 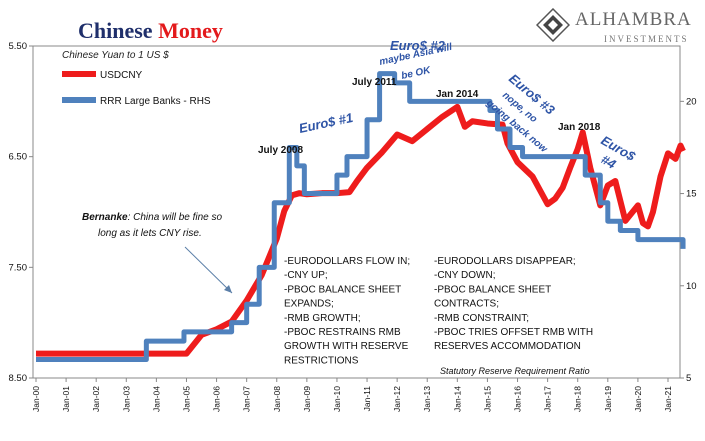 I want to click on x-axis-tick-label: Jan-12, so click(x=397, y=399).